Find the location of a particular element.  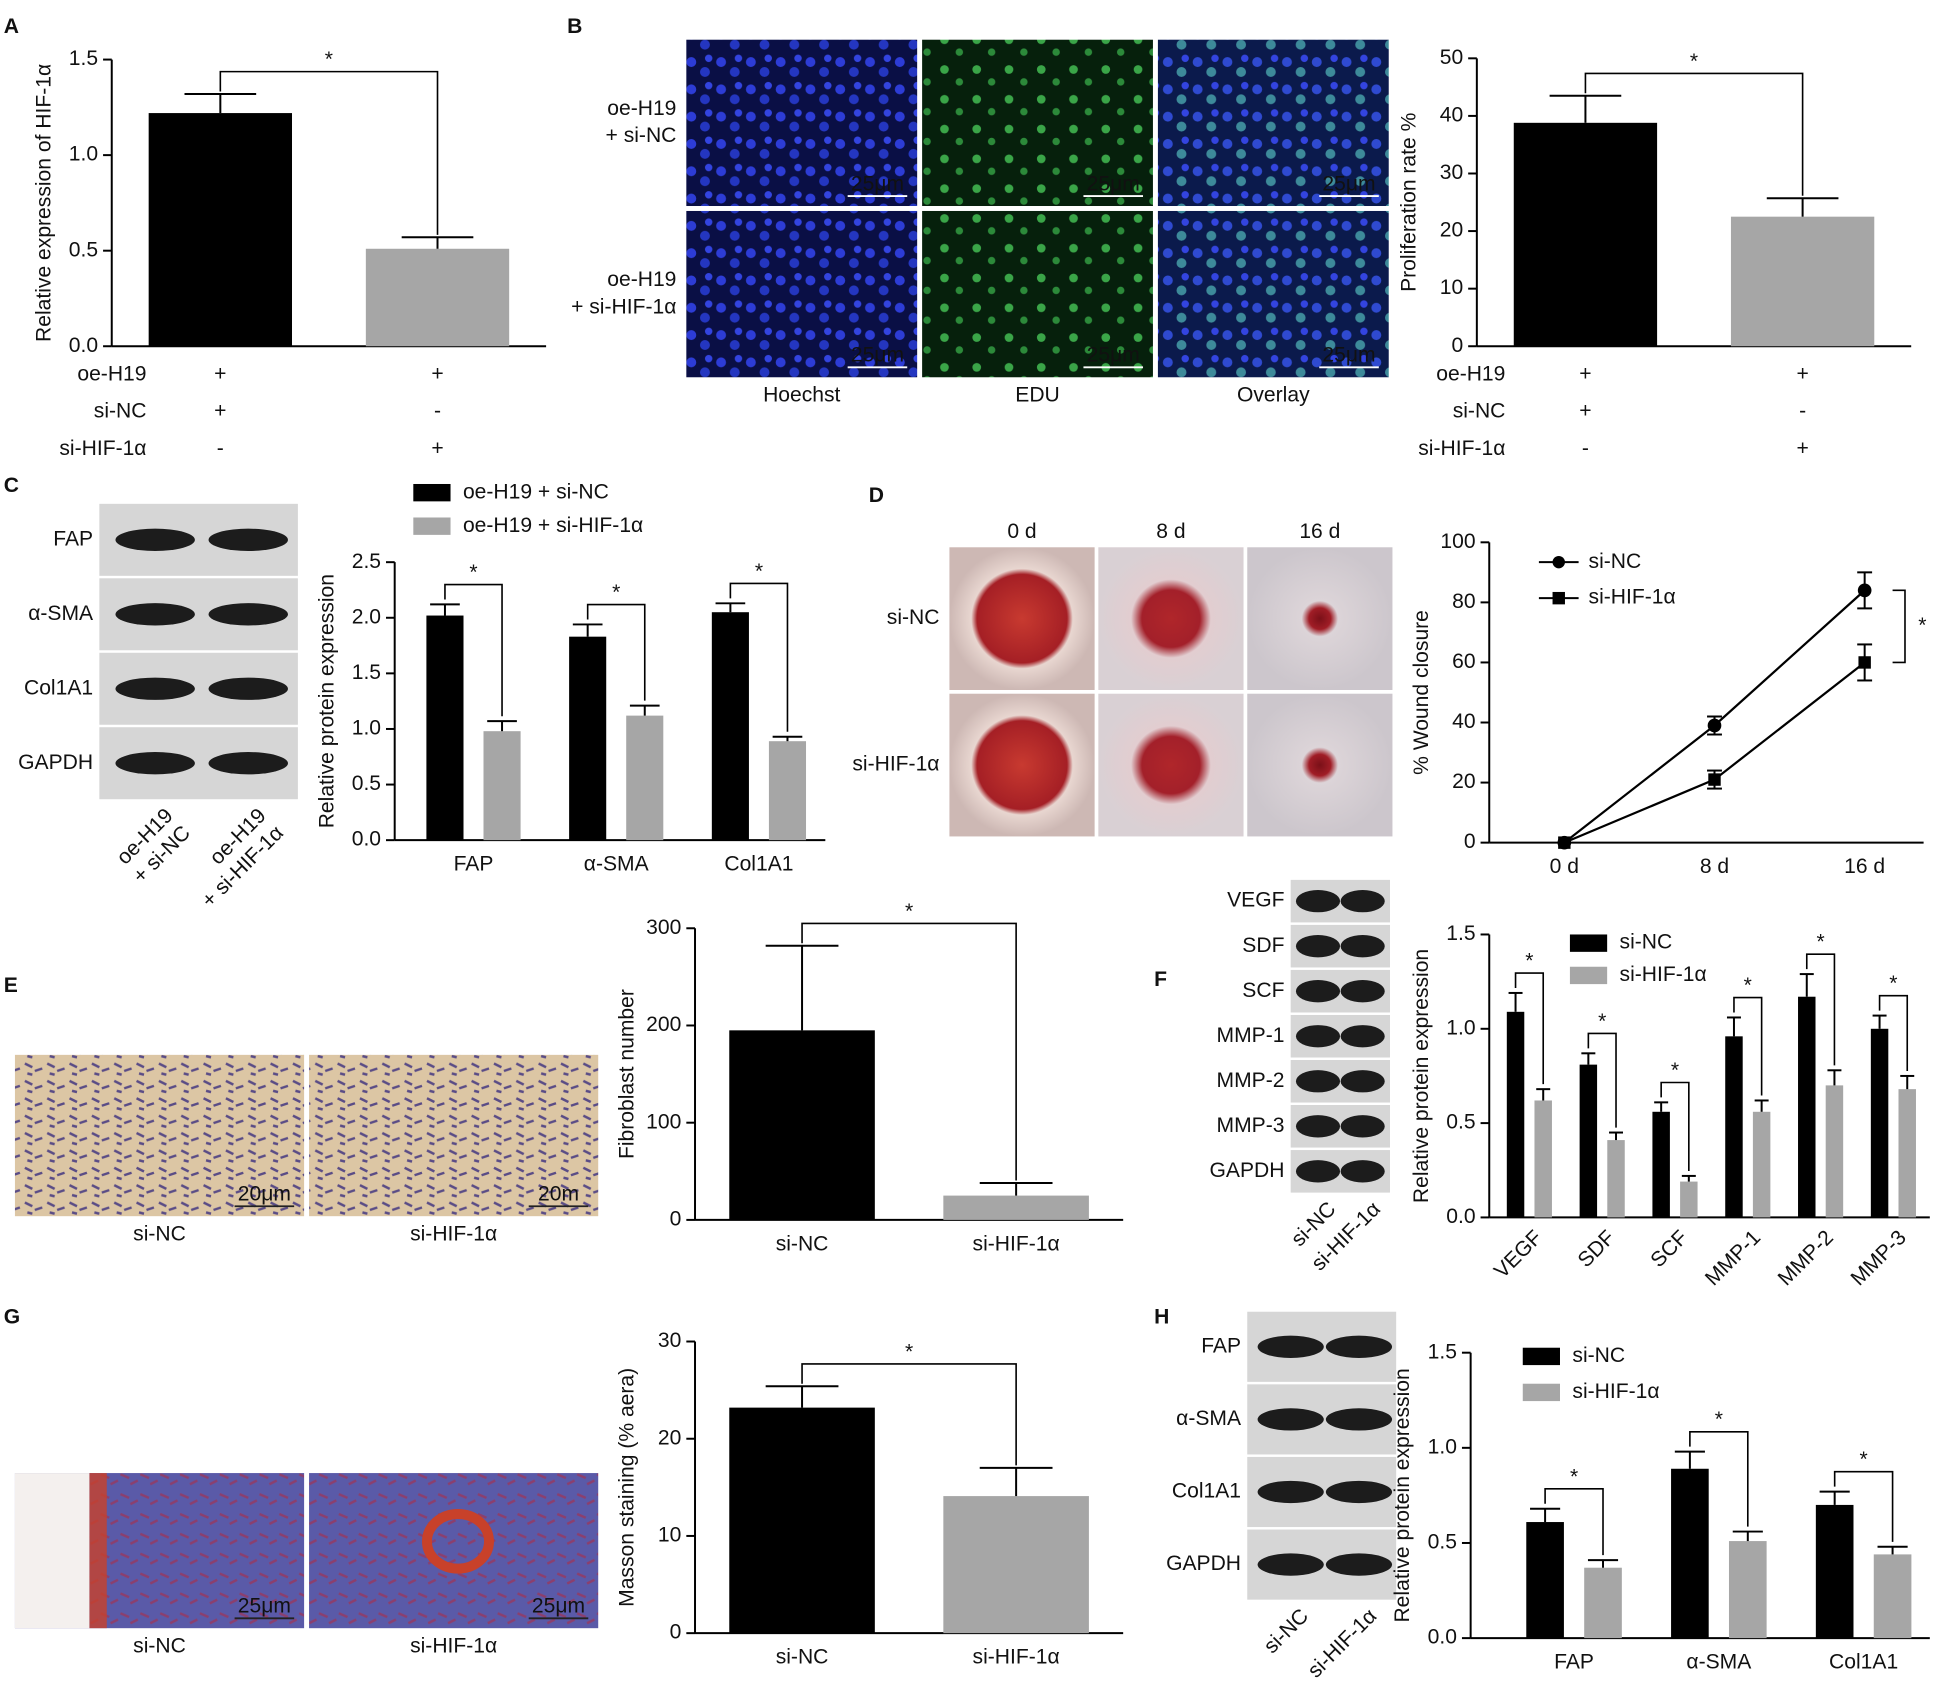

y-tick-label: 0 is located at coordinates (1457, 345).